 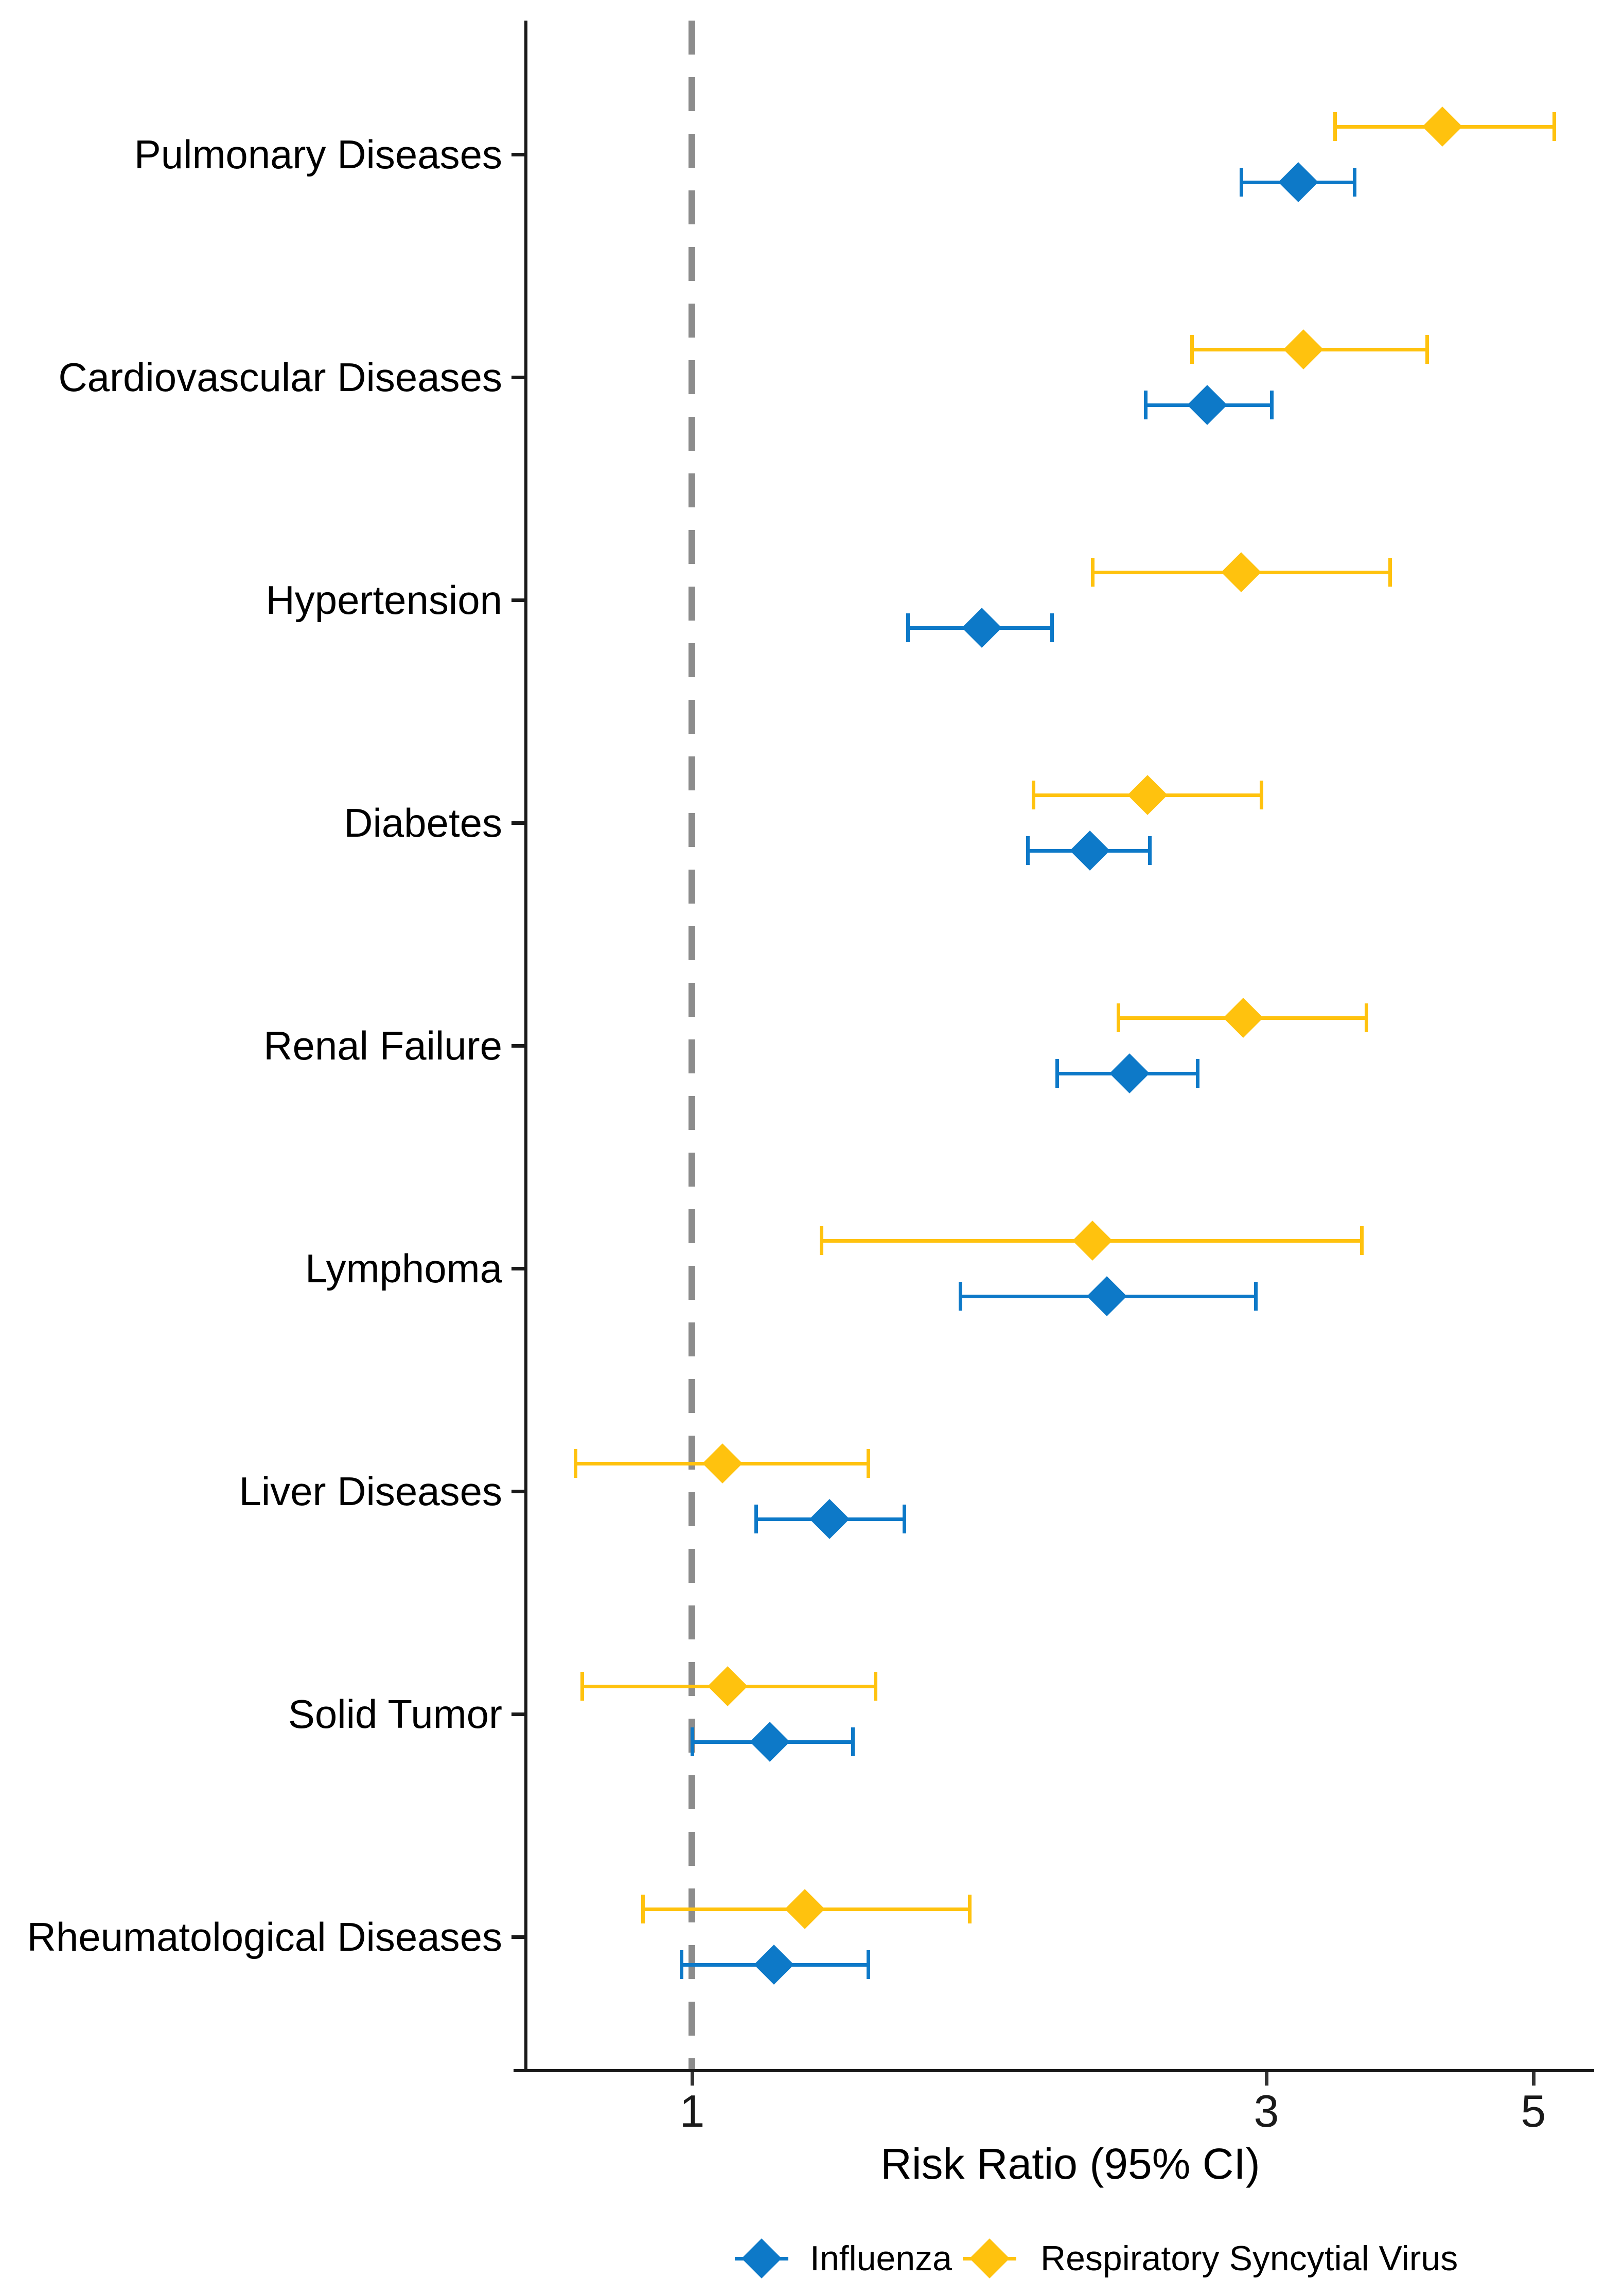 I want to click on legend-key-influenza-diamond, so click(x=762, y=2258).